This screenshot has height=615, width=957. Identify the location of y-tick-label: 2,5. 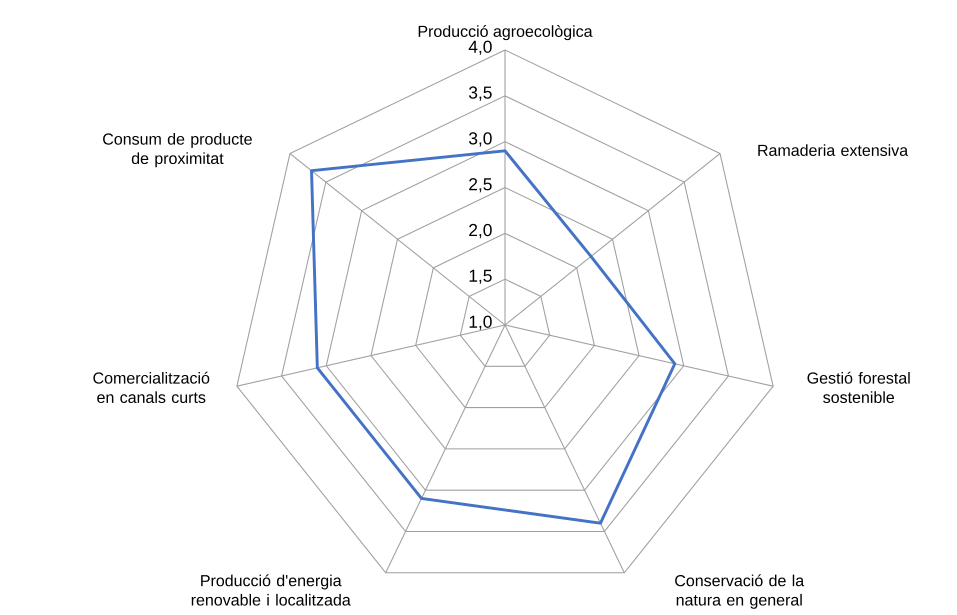
(480, 185).